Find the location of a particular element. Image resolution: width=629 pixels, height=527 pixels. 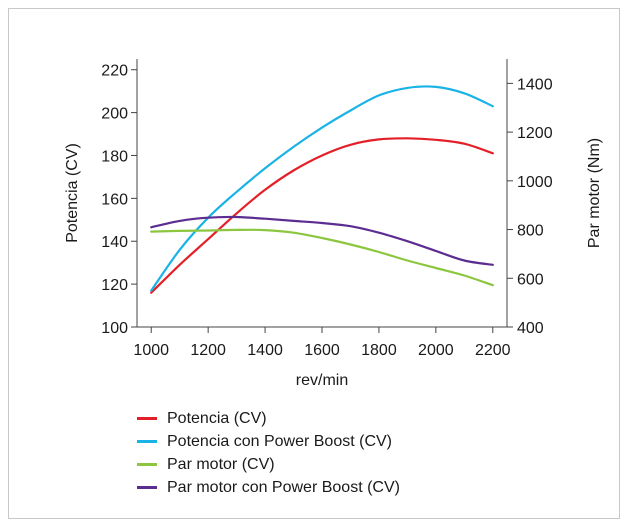

y-axis-right-label: Par motor (Nm) is located at coordinates (594, 193).